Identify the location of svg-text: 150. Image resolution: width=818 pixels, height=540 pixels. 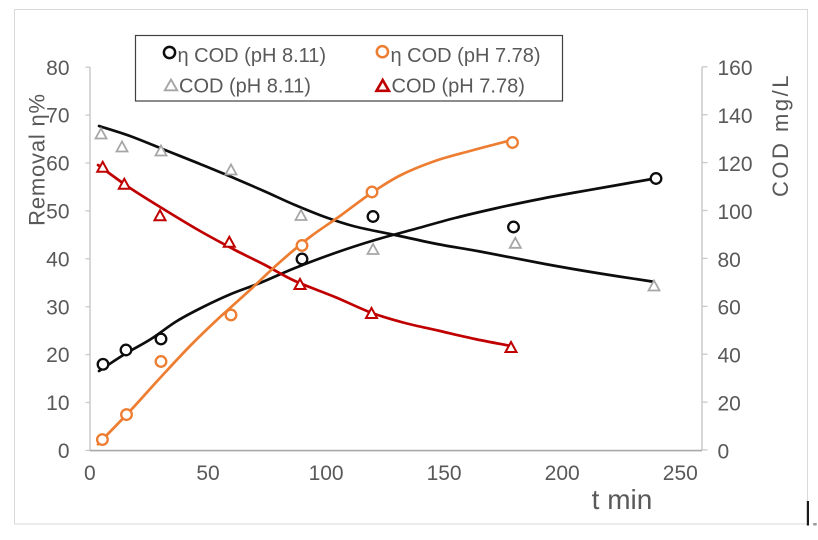
(444, 473).